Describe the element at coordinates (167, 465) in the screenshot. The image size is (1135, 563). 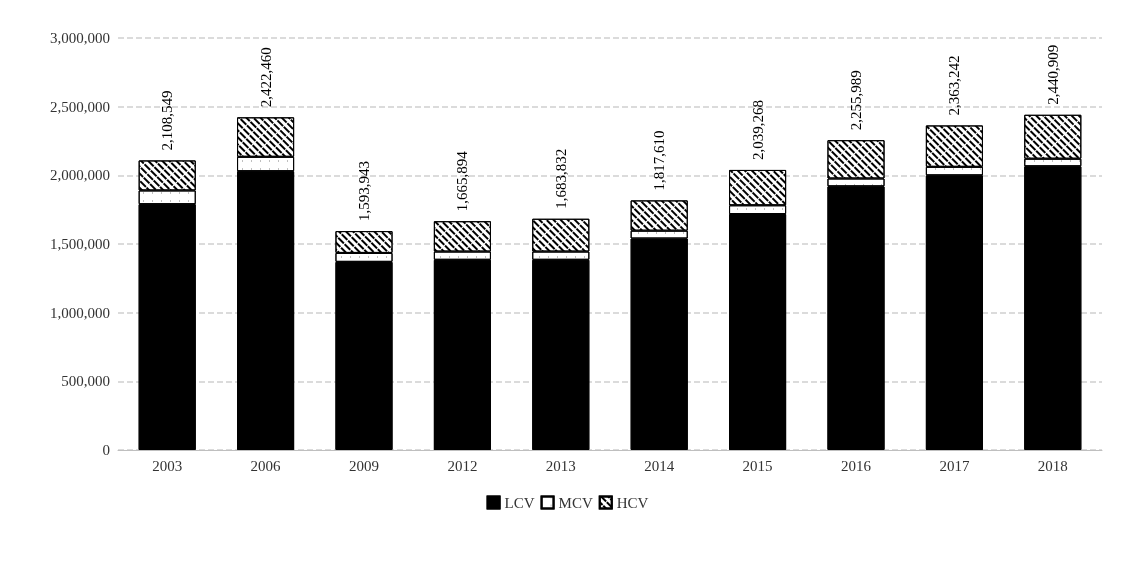
I see `x-tick-label: 2003` at that location.